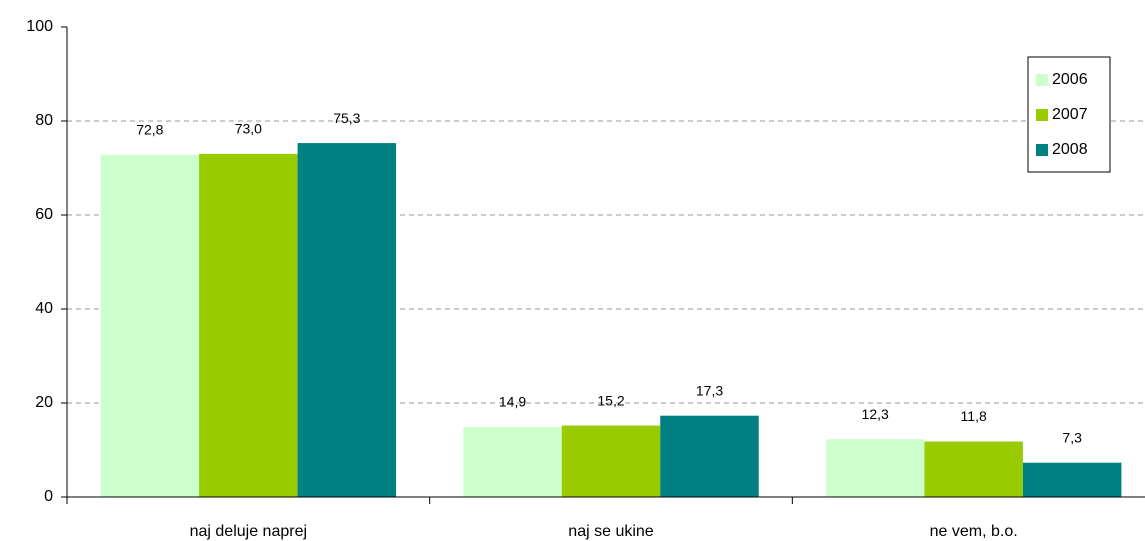  I want to click on x-tick-label: naj deluje naprej, so click(248, 531).